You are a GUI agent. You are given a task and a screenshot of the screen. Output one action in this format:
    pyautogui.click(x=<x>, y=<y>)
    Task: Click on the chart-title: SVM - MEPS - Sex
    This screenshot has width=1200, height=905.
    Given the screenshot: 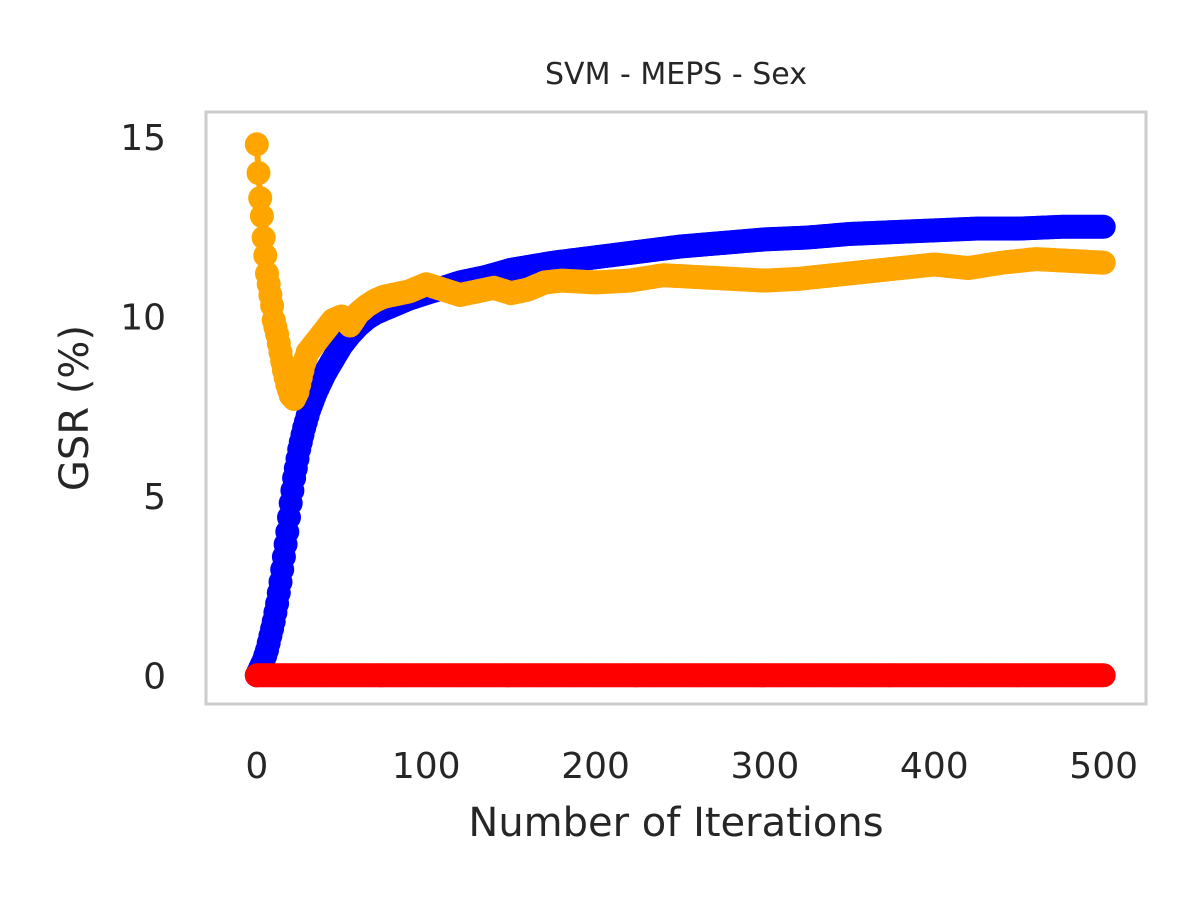 What is the action you would take?
    pyautogui.click(x=676, y=74)
    